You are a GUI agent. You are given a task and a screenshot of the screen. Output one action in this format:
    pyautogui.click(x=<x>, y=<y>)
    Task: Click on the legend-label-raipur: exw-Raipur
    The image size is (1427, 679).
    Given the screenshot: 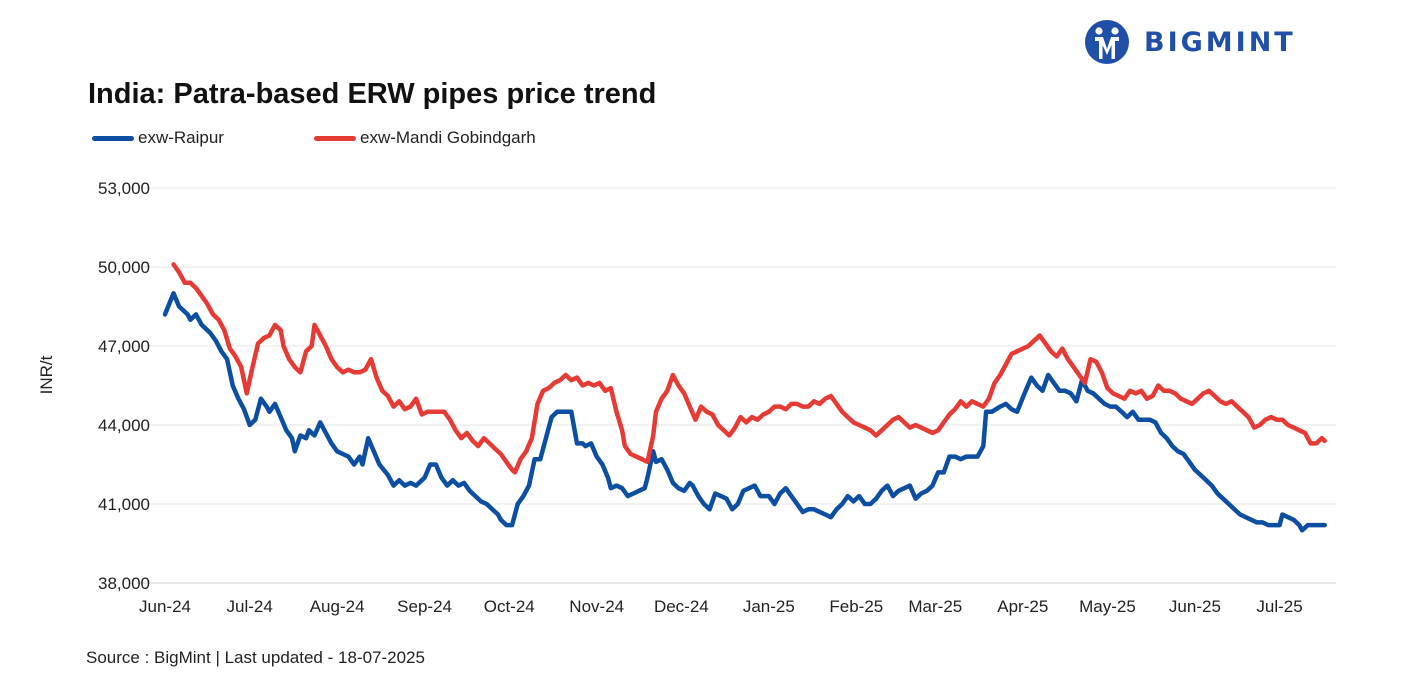 What is the action you would take?
    pyautogui.click(x=181, y=137)
    